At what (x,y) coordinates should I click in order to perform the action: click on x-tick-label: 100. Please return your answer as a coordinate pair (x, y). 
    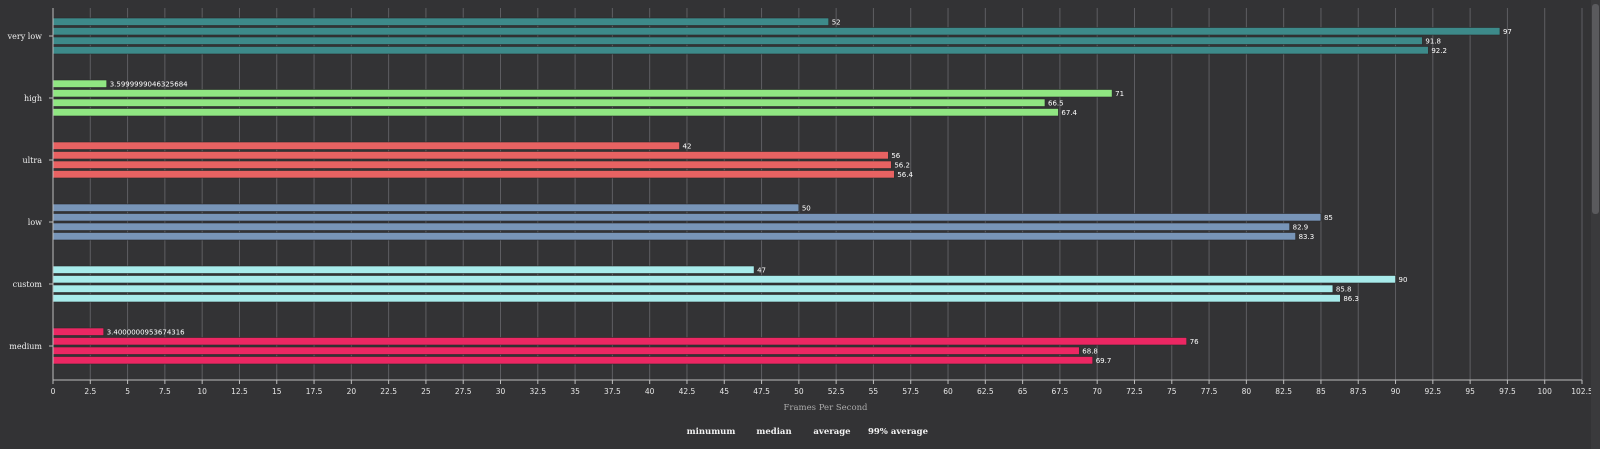
    Looking at the image, I should click on (1545, 391).